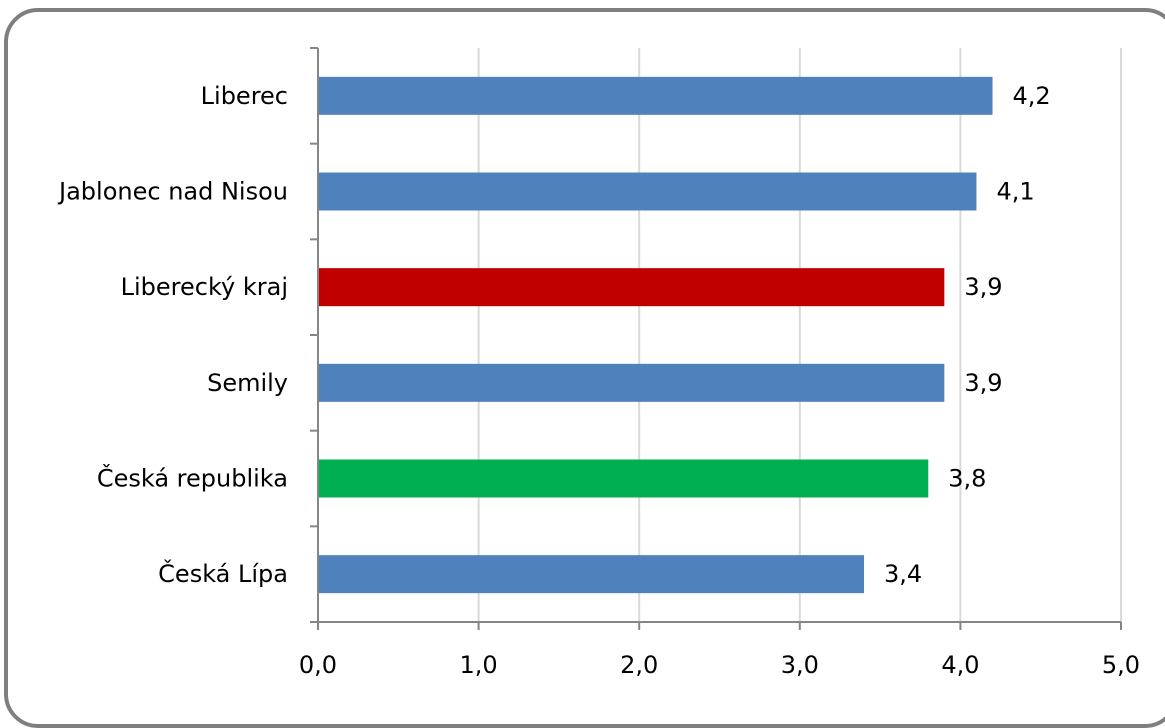 The width and height of the screenshot is (1165, 728). I want to click on category-label: Česká republika, so click(192, 478).